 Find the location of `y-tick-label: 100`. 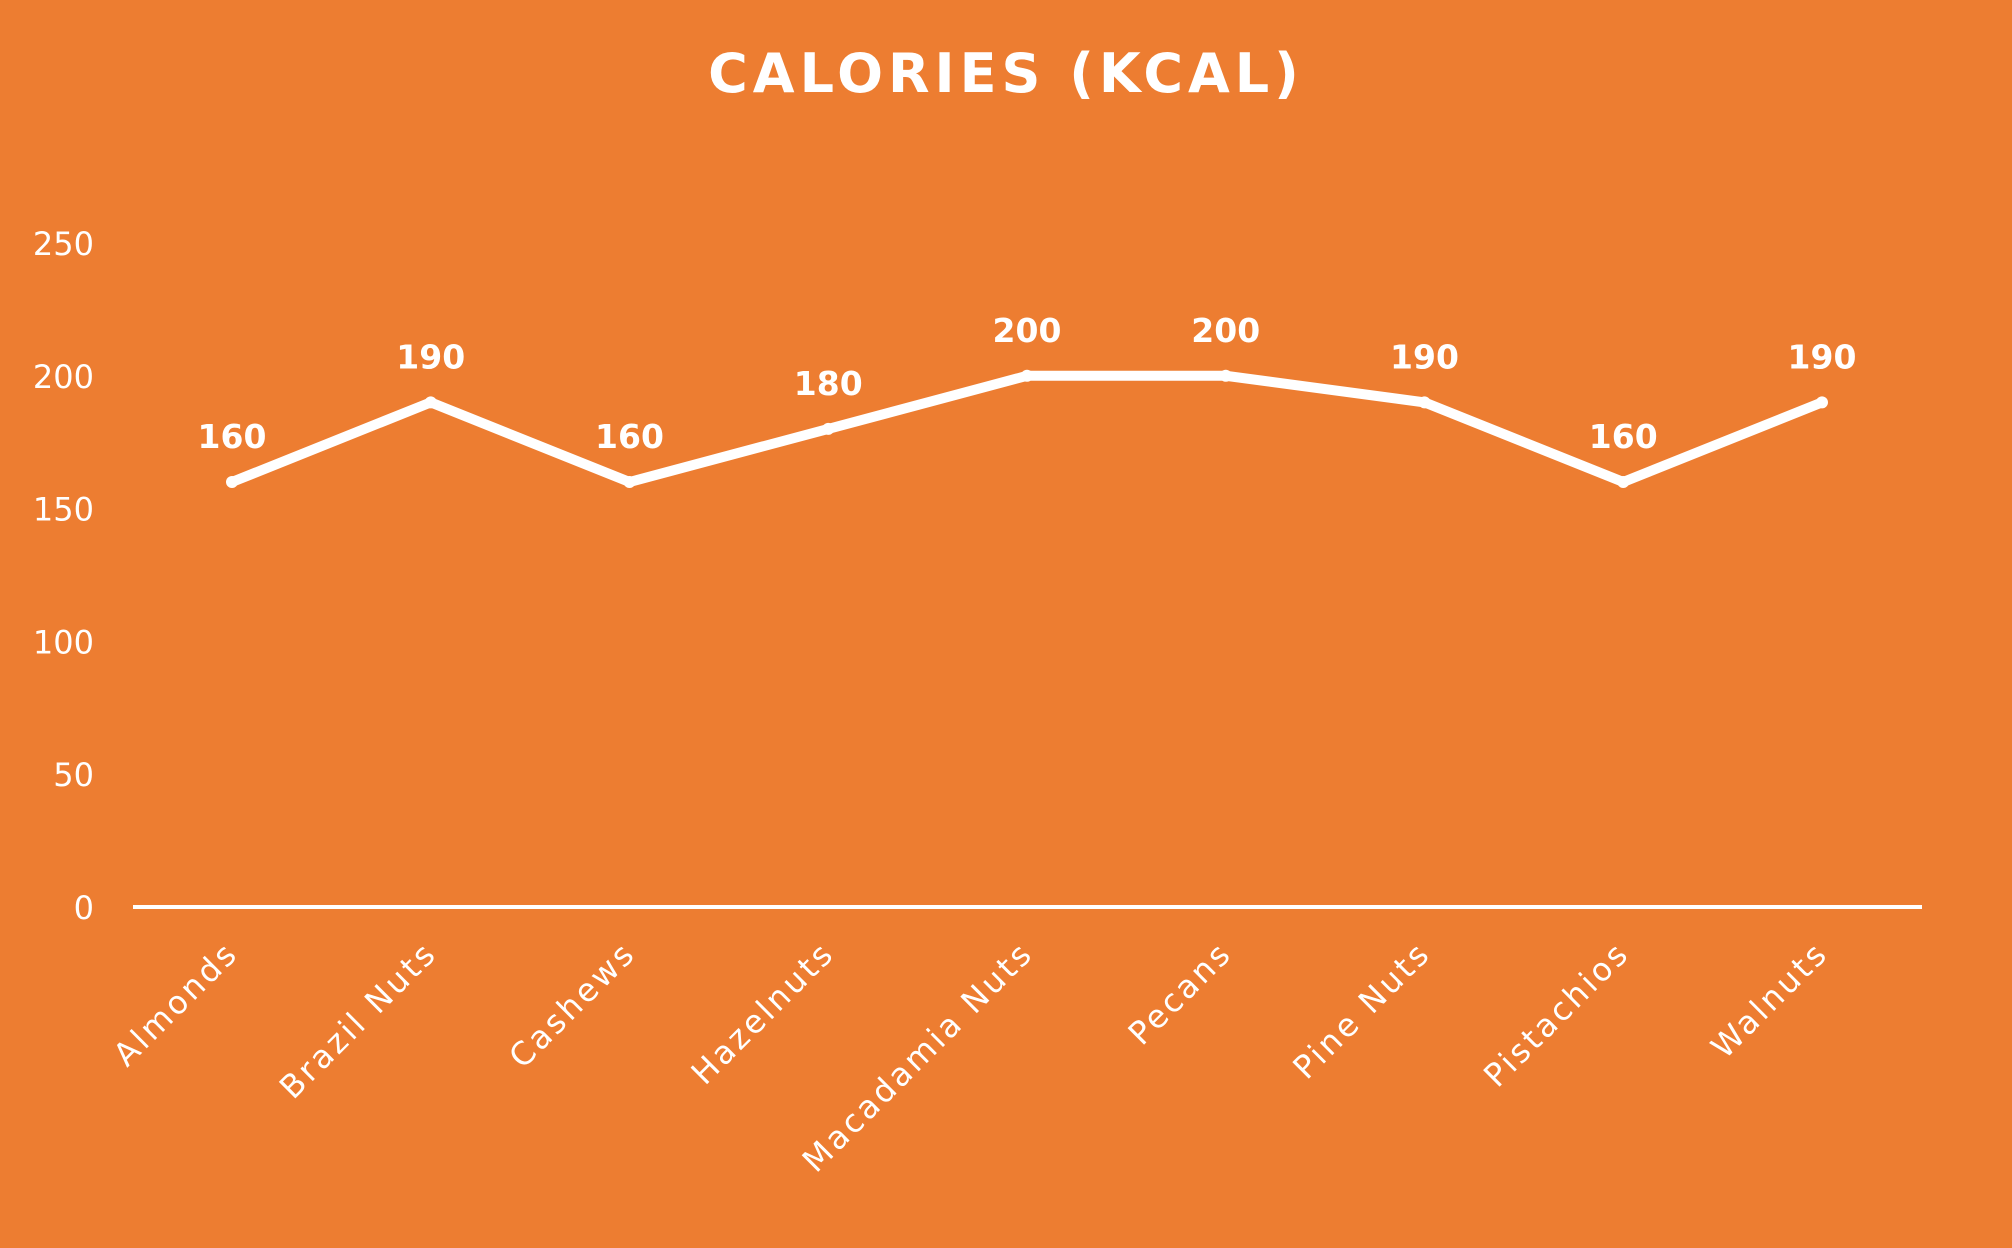

y-tick-label: 100 is located at coordinates (63, 642).